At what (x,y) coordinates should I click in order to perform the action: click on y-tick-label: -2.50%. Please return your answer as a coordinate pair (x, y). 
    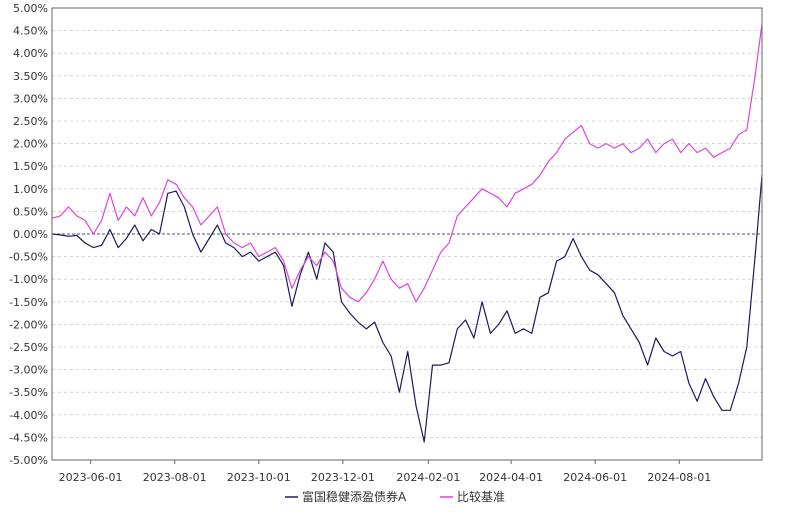
    Looking at the image, I should click on (28, 347).